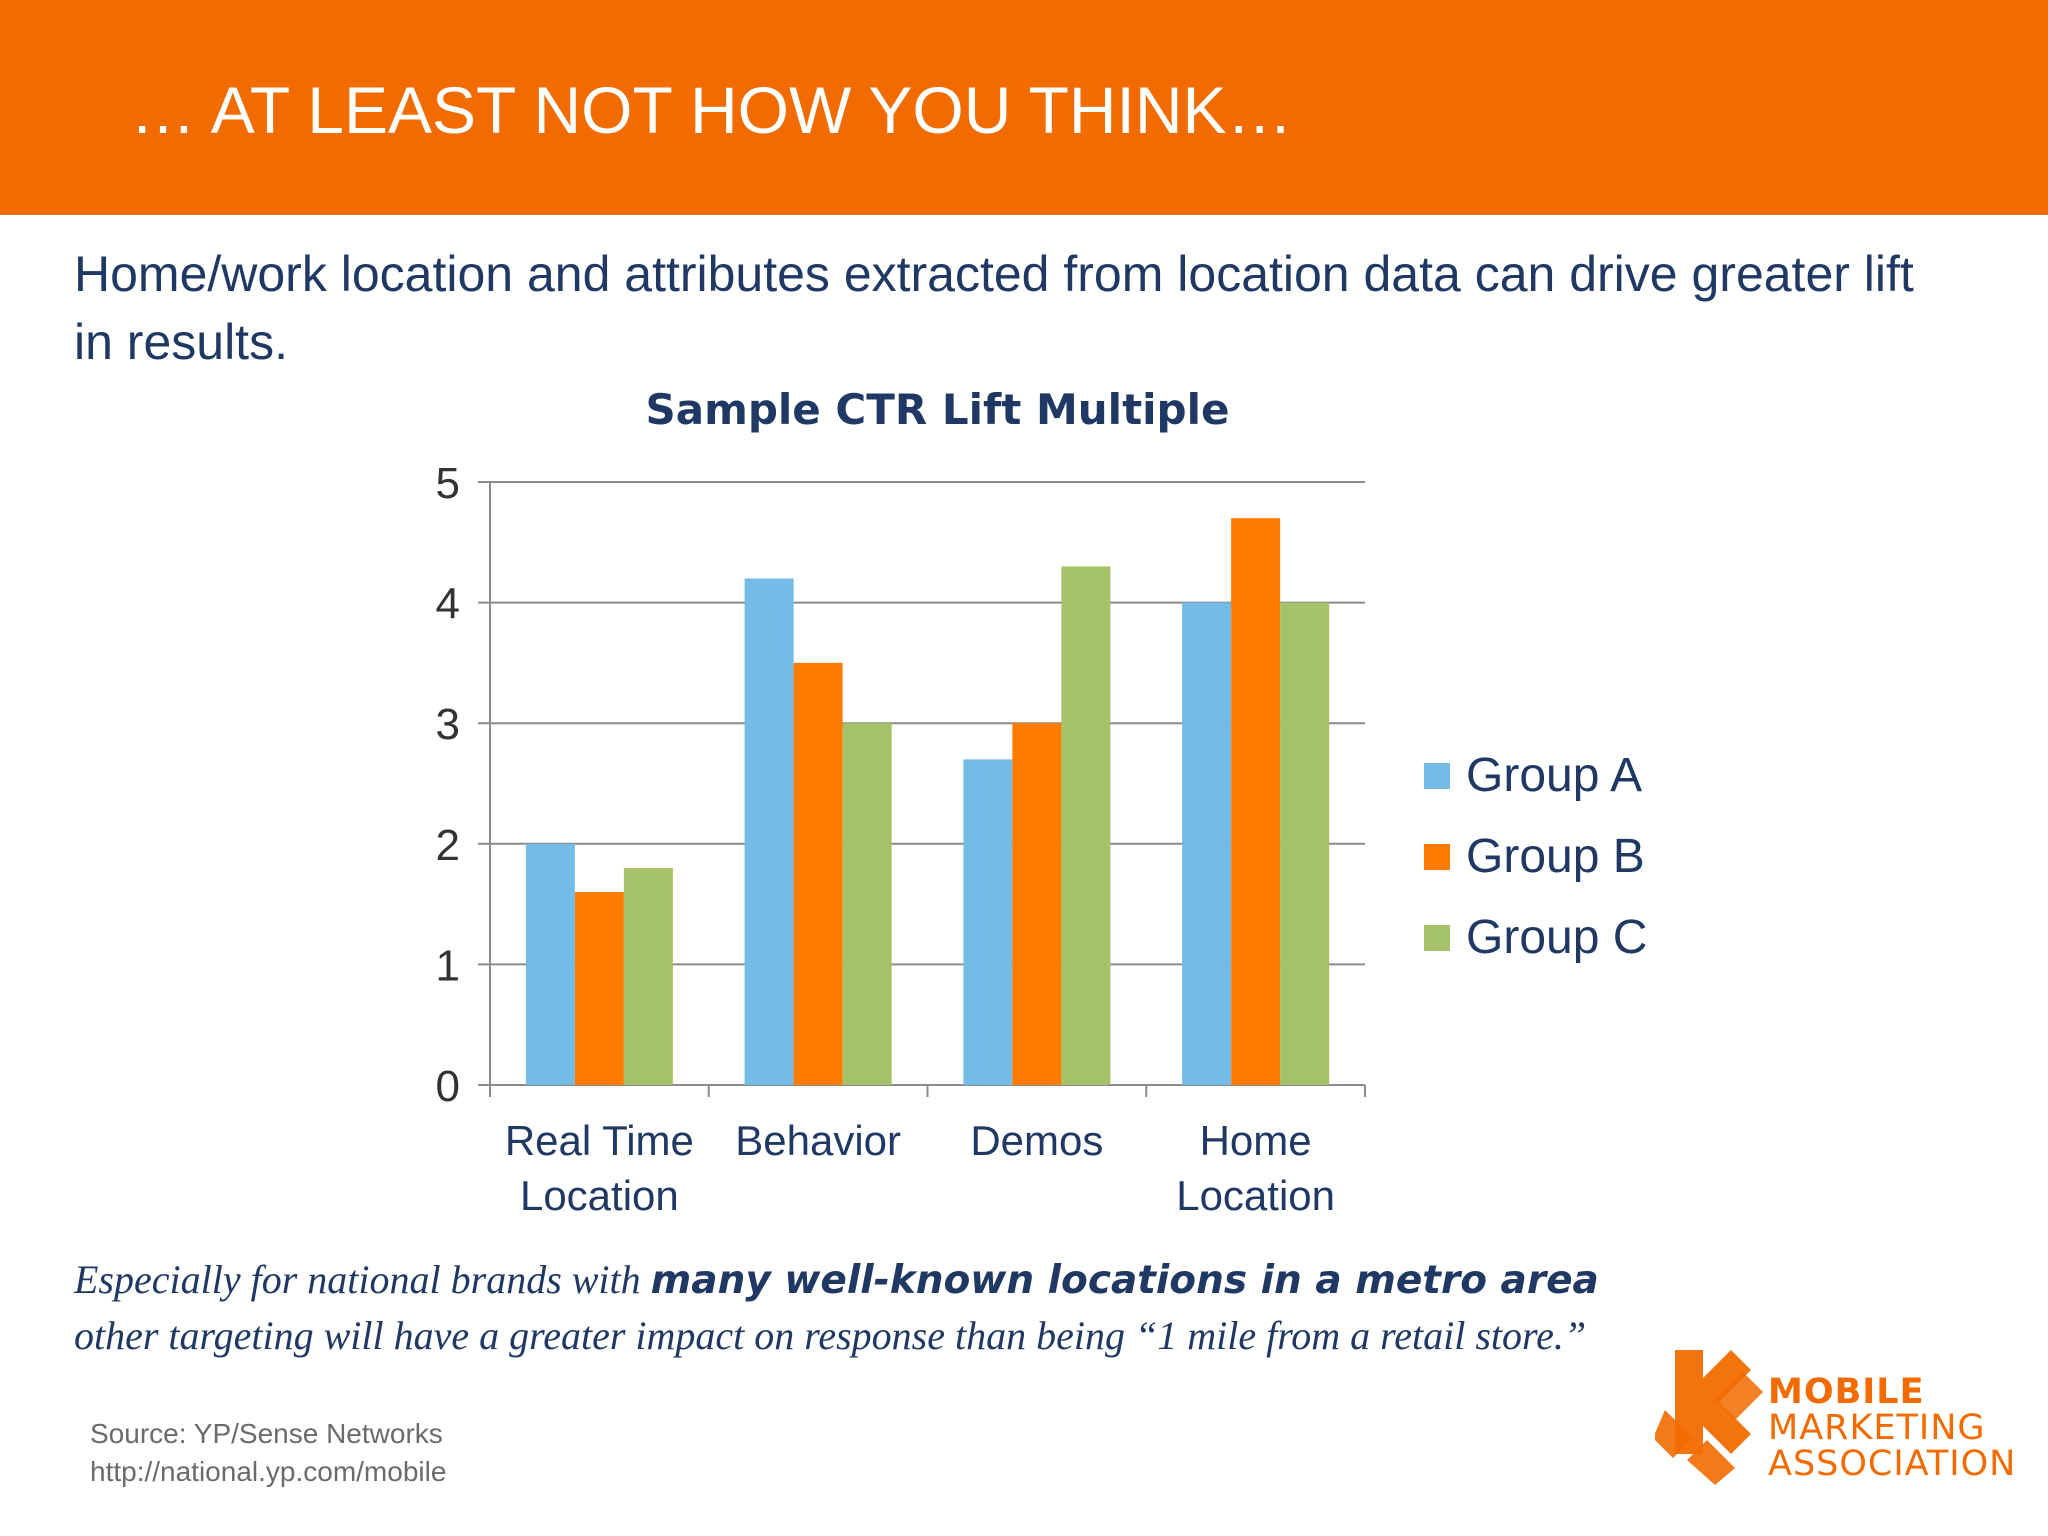  What do you see at coordinates (599, 1140) in the screenshot?
I see `x-category-label-line: Real Time` at bounding box center [599, 1140].